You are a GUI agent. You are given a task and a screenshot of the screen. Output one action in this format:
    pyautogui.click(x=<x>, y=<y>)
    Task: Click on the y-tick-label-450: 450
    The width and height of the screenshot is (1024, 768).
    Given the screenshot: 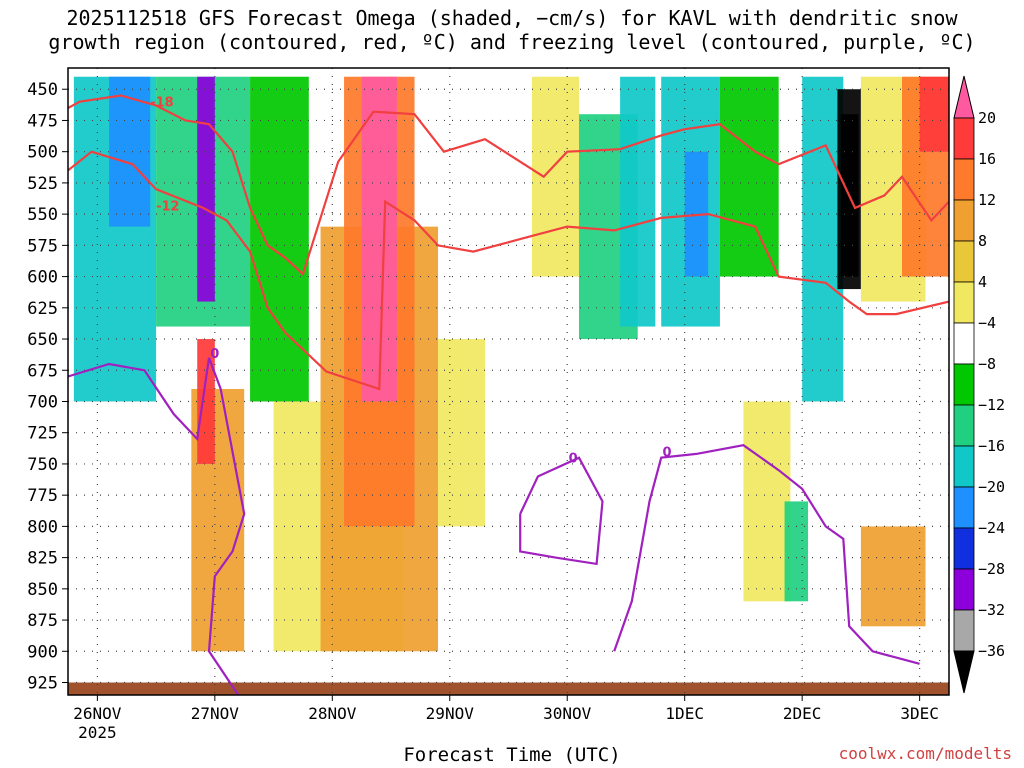 What is the action you would take?
    pyautogui.click(x=42, y=90)
    